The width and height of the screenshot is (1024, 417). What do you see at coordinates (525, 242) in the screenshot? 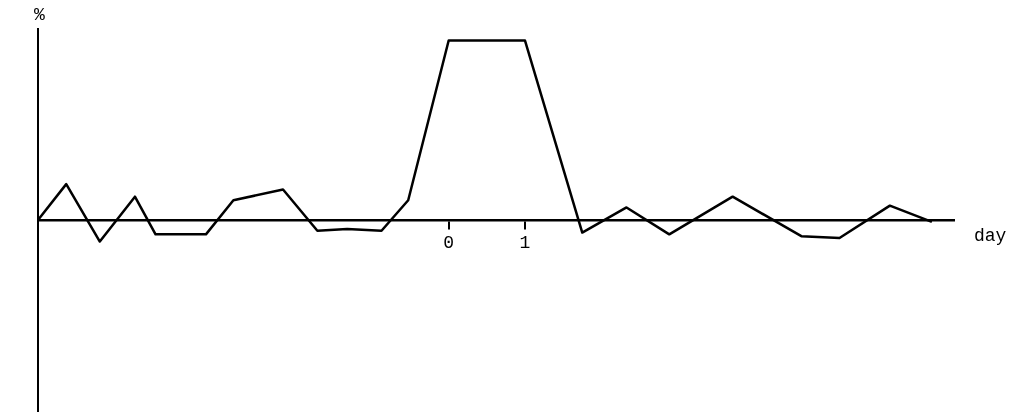
I see `x-tick-label: 1` at bounding box center [525, 242].